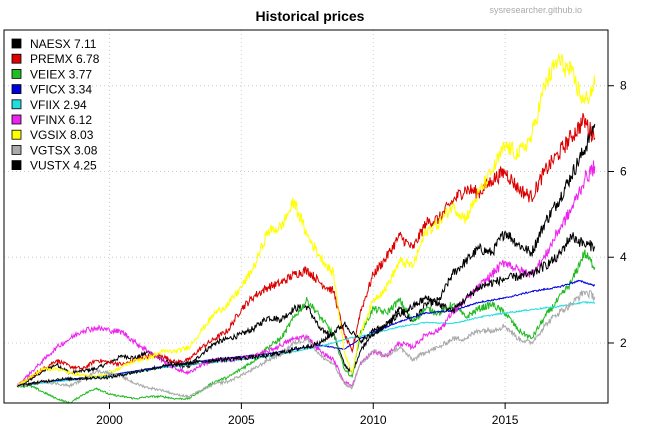 The height and width of the screenshot is (432, 648). What do you see at coordinates (623, 171) in the screenshot?
I see `y-tick-label: 6` at bounding box center [623, 171].